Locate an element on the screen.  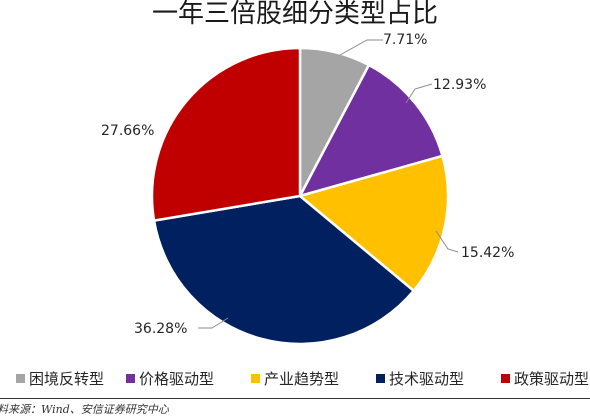
data-label-3: 15.42% is located at coordinates (487, 253).